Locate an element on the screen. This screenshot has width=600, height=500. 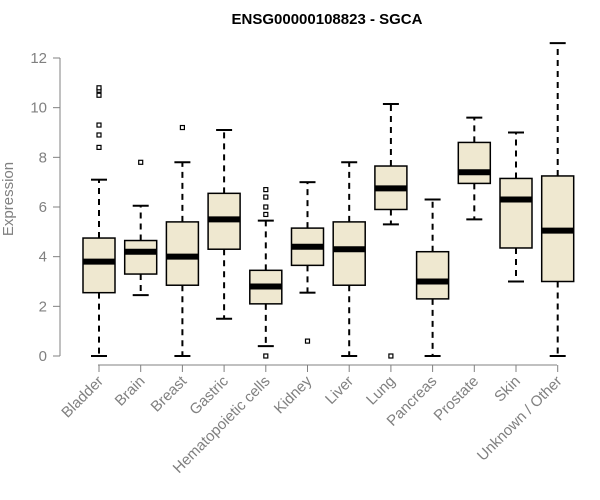
x-tick-label: Bladder is located at coordinates (82, 397).